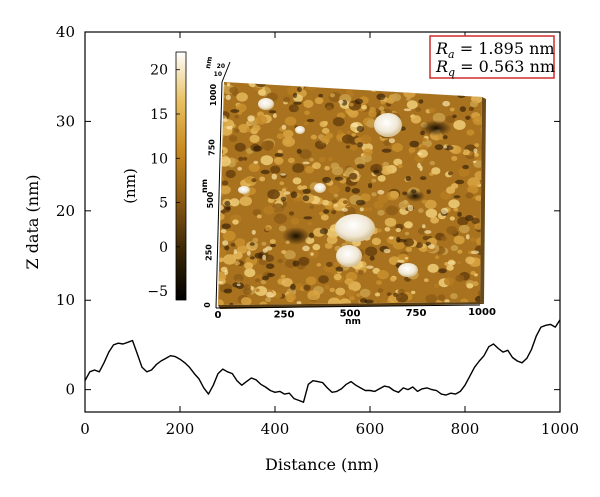 This screenshot has height=497, width=600. Describe the element at coordinates (219, 195) in the screenshot. I see `inset-y-axis-line` at that location.